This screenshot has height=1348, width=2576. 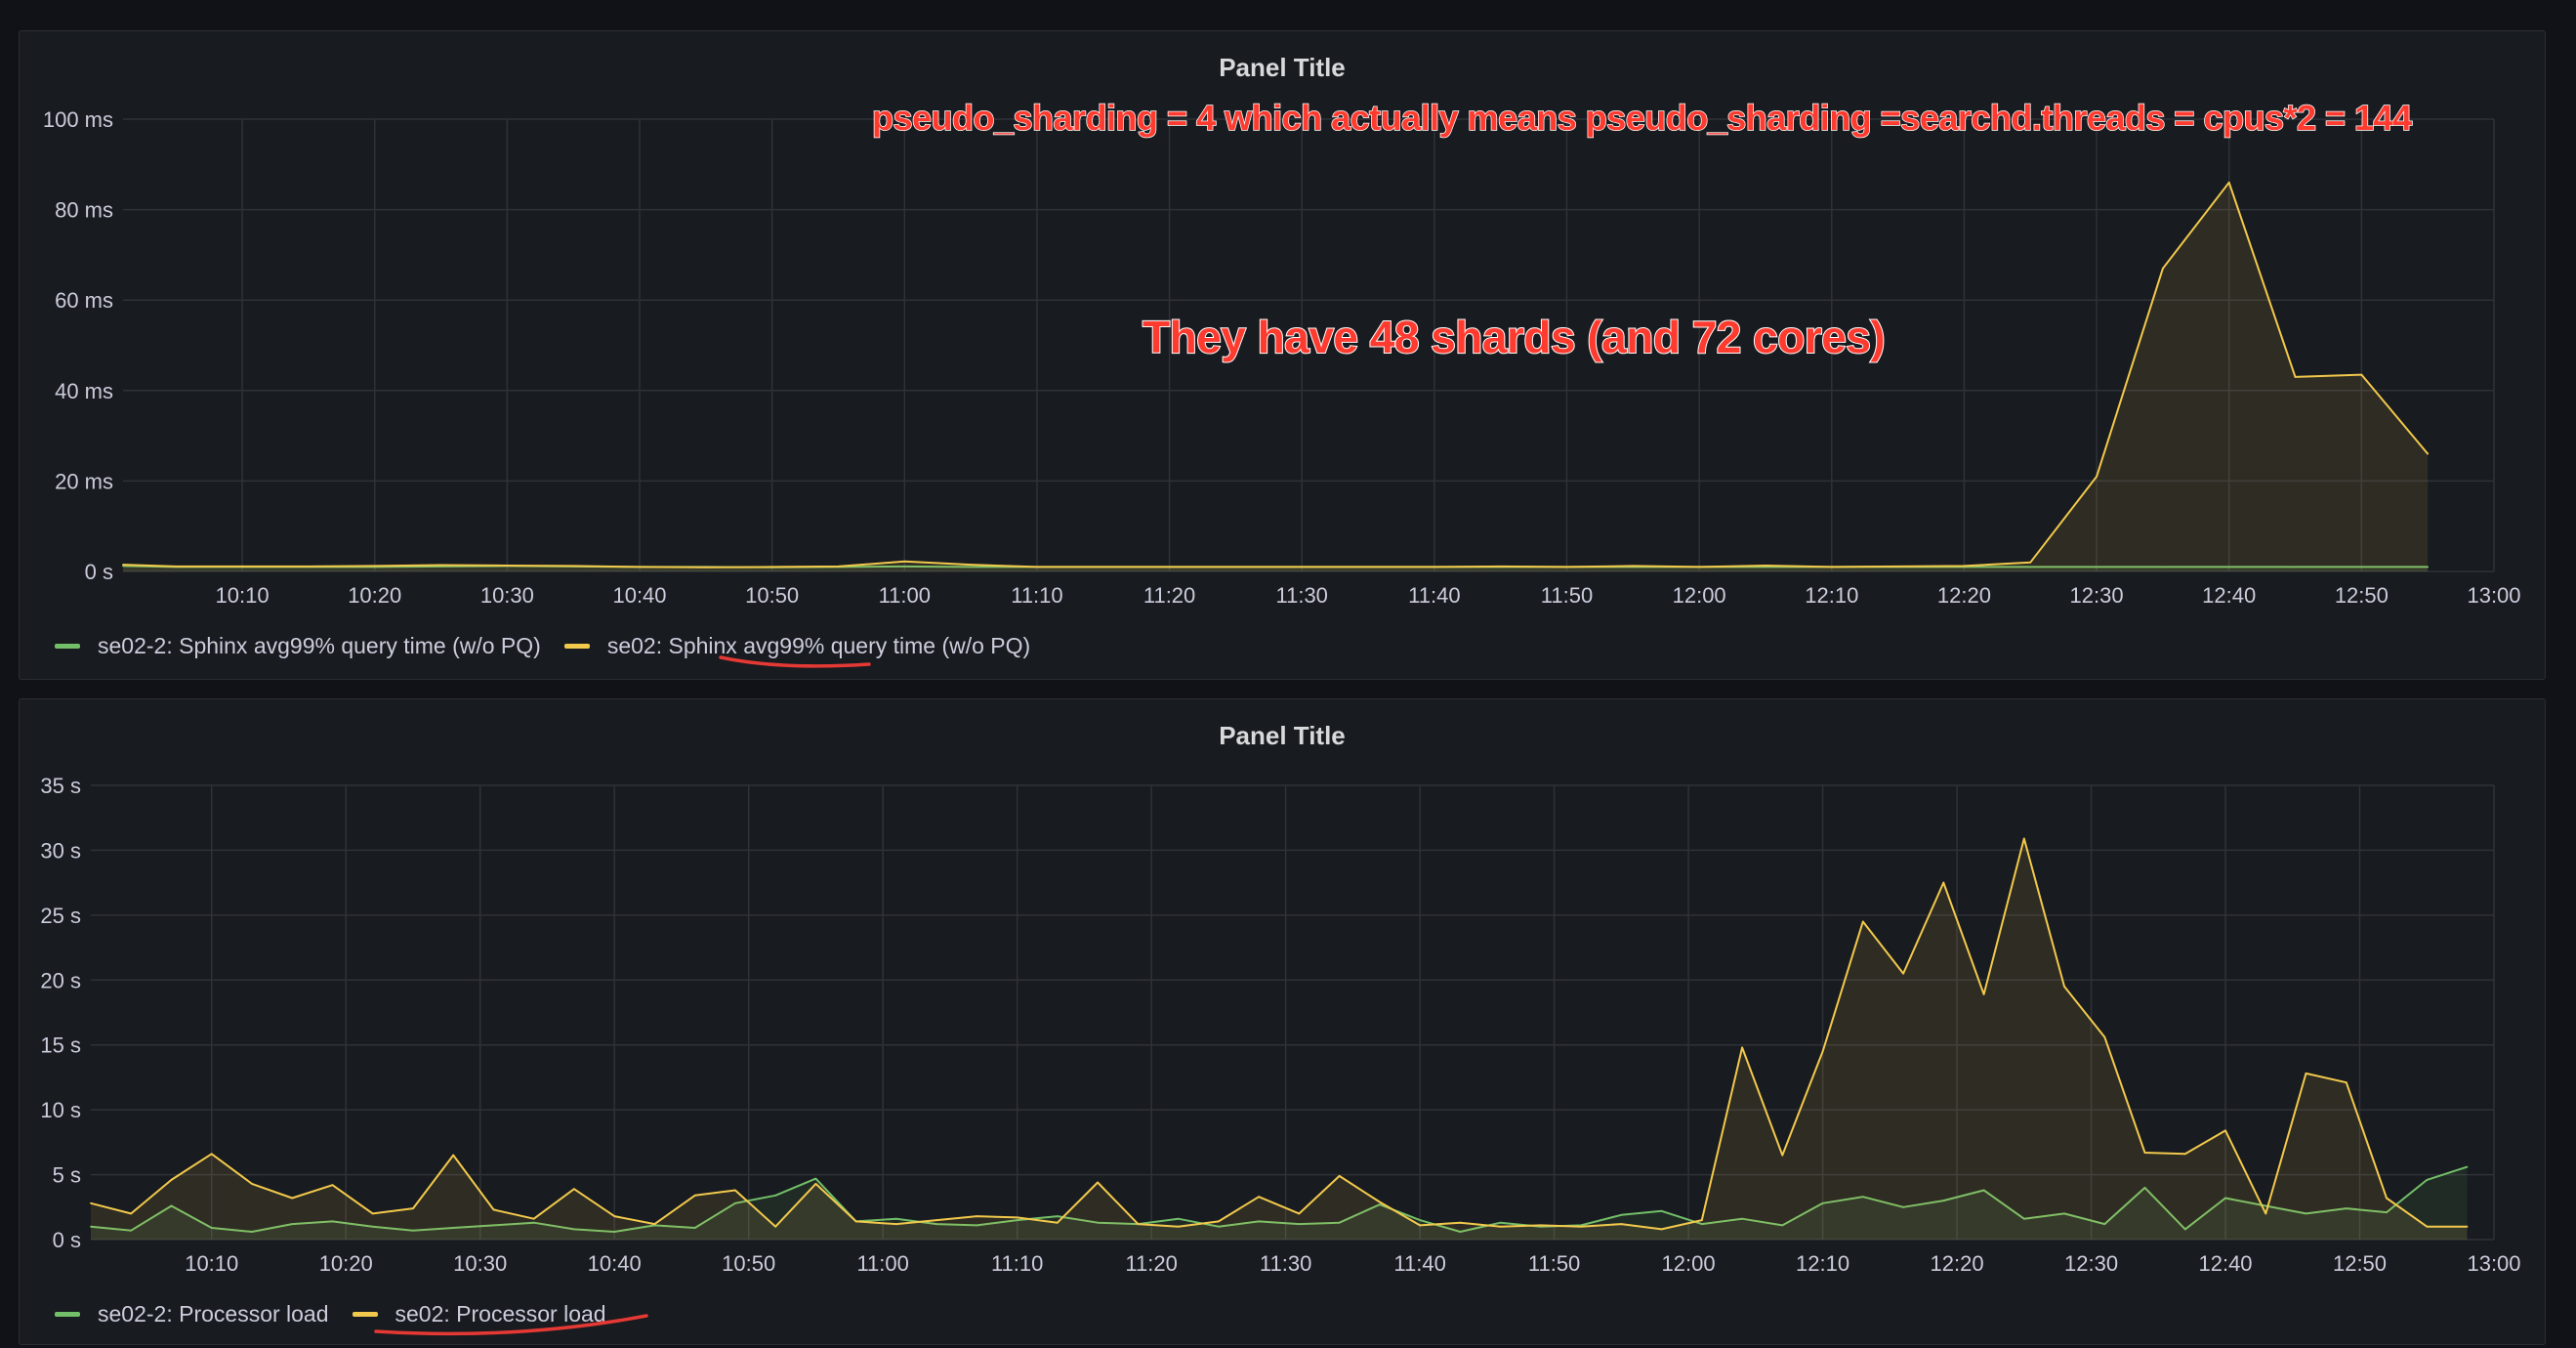 What do you see at coordinates (211, 1263) in the screenshot?
I see `x-tick-label: 10:10` at bounding box center [211, 1263].